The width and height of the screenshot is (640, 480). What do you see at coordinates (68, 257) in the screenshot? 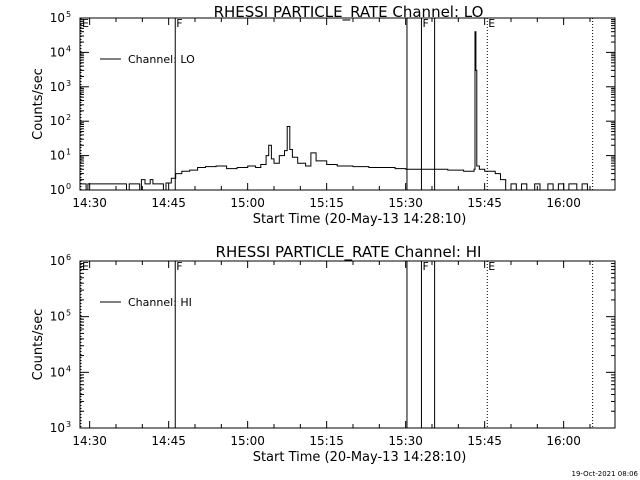
I see `y-tick-exponent: 6` at bounding box center [68, 257].